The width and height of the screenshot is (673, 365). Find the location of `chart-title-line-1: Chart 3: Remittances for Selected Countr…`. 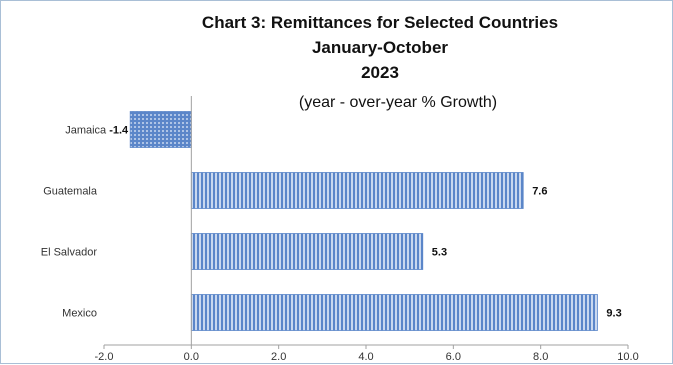

chart-title-line-1: Chart 3: Remittances for Selected Countr… is located at coordinates (380, 22).